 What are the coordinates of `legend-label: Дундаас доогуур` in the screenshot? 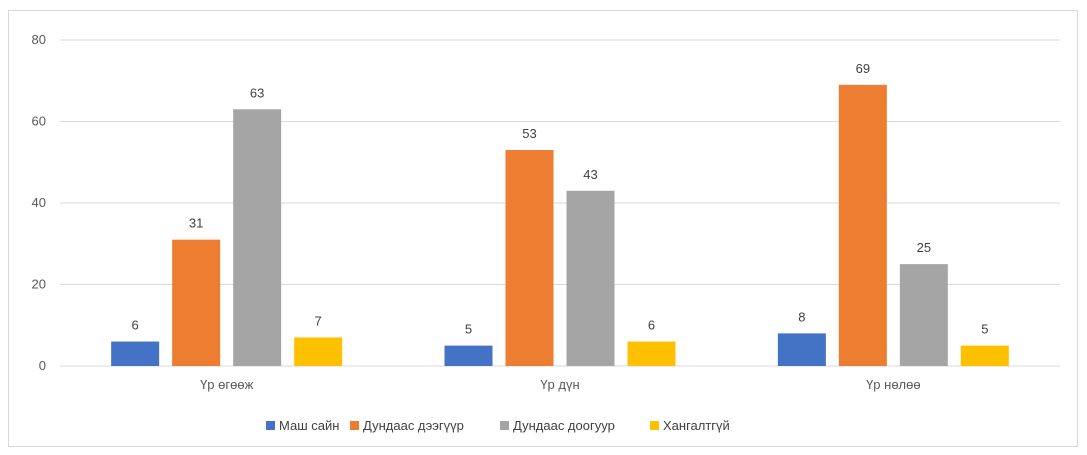 It's located at (564, 425).